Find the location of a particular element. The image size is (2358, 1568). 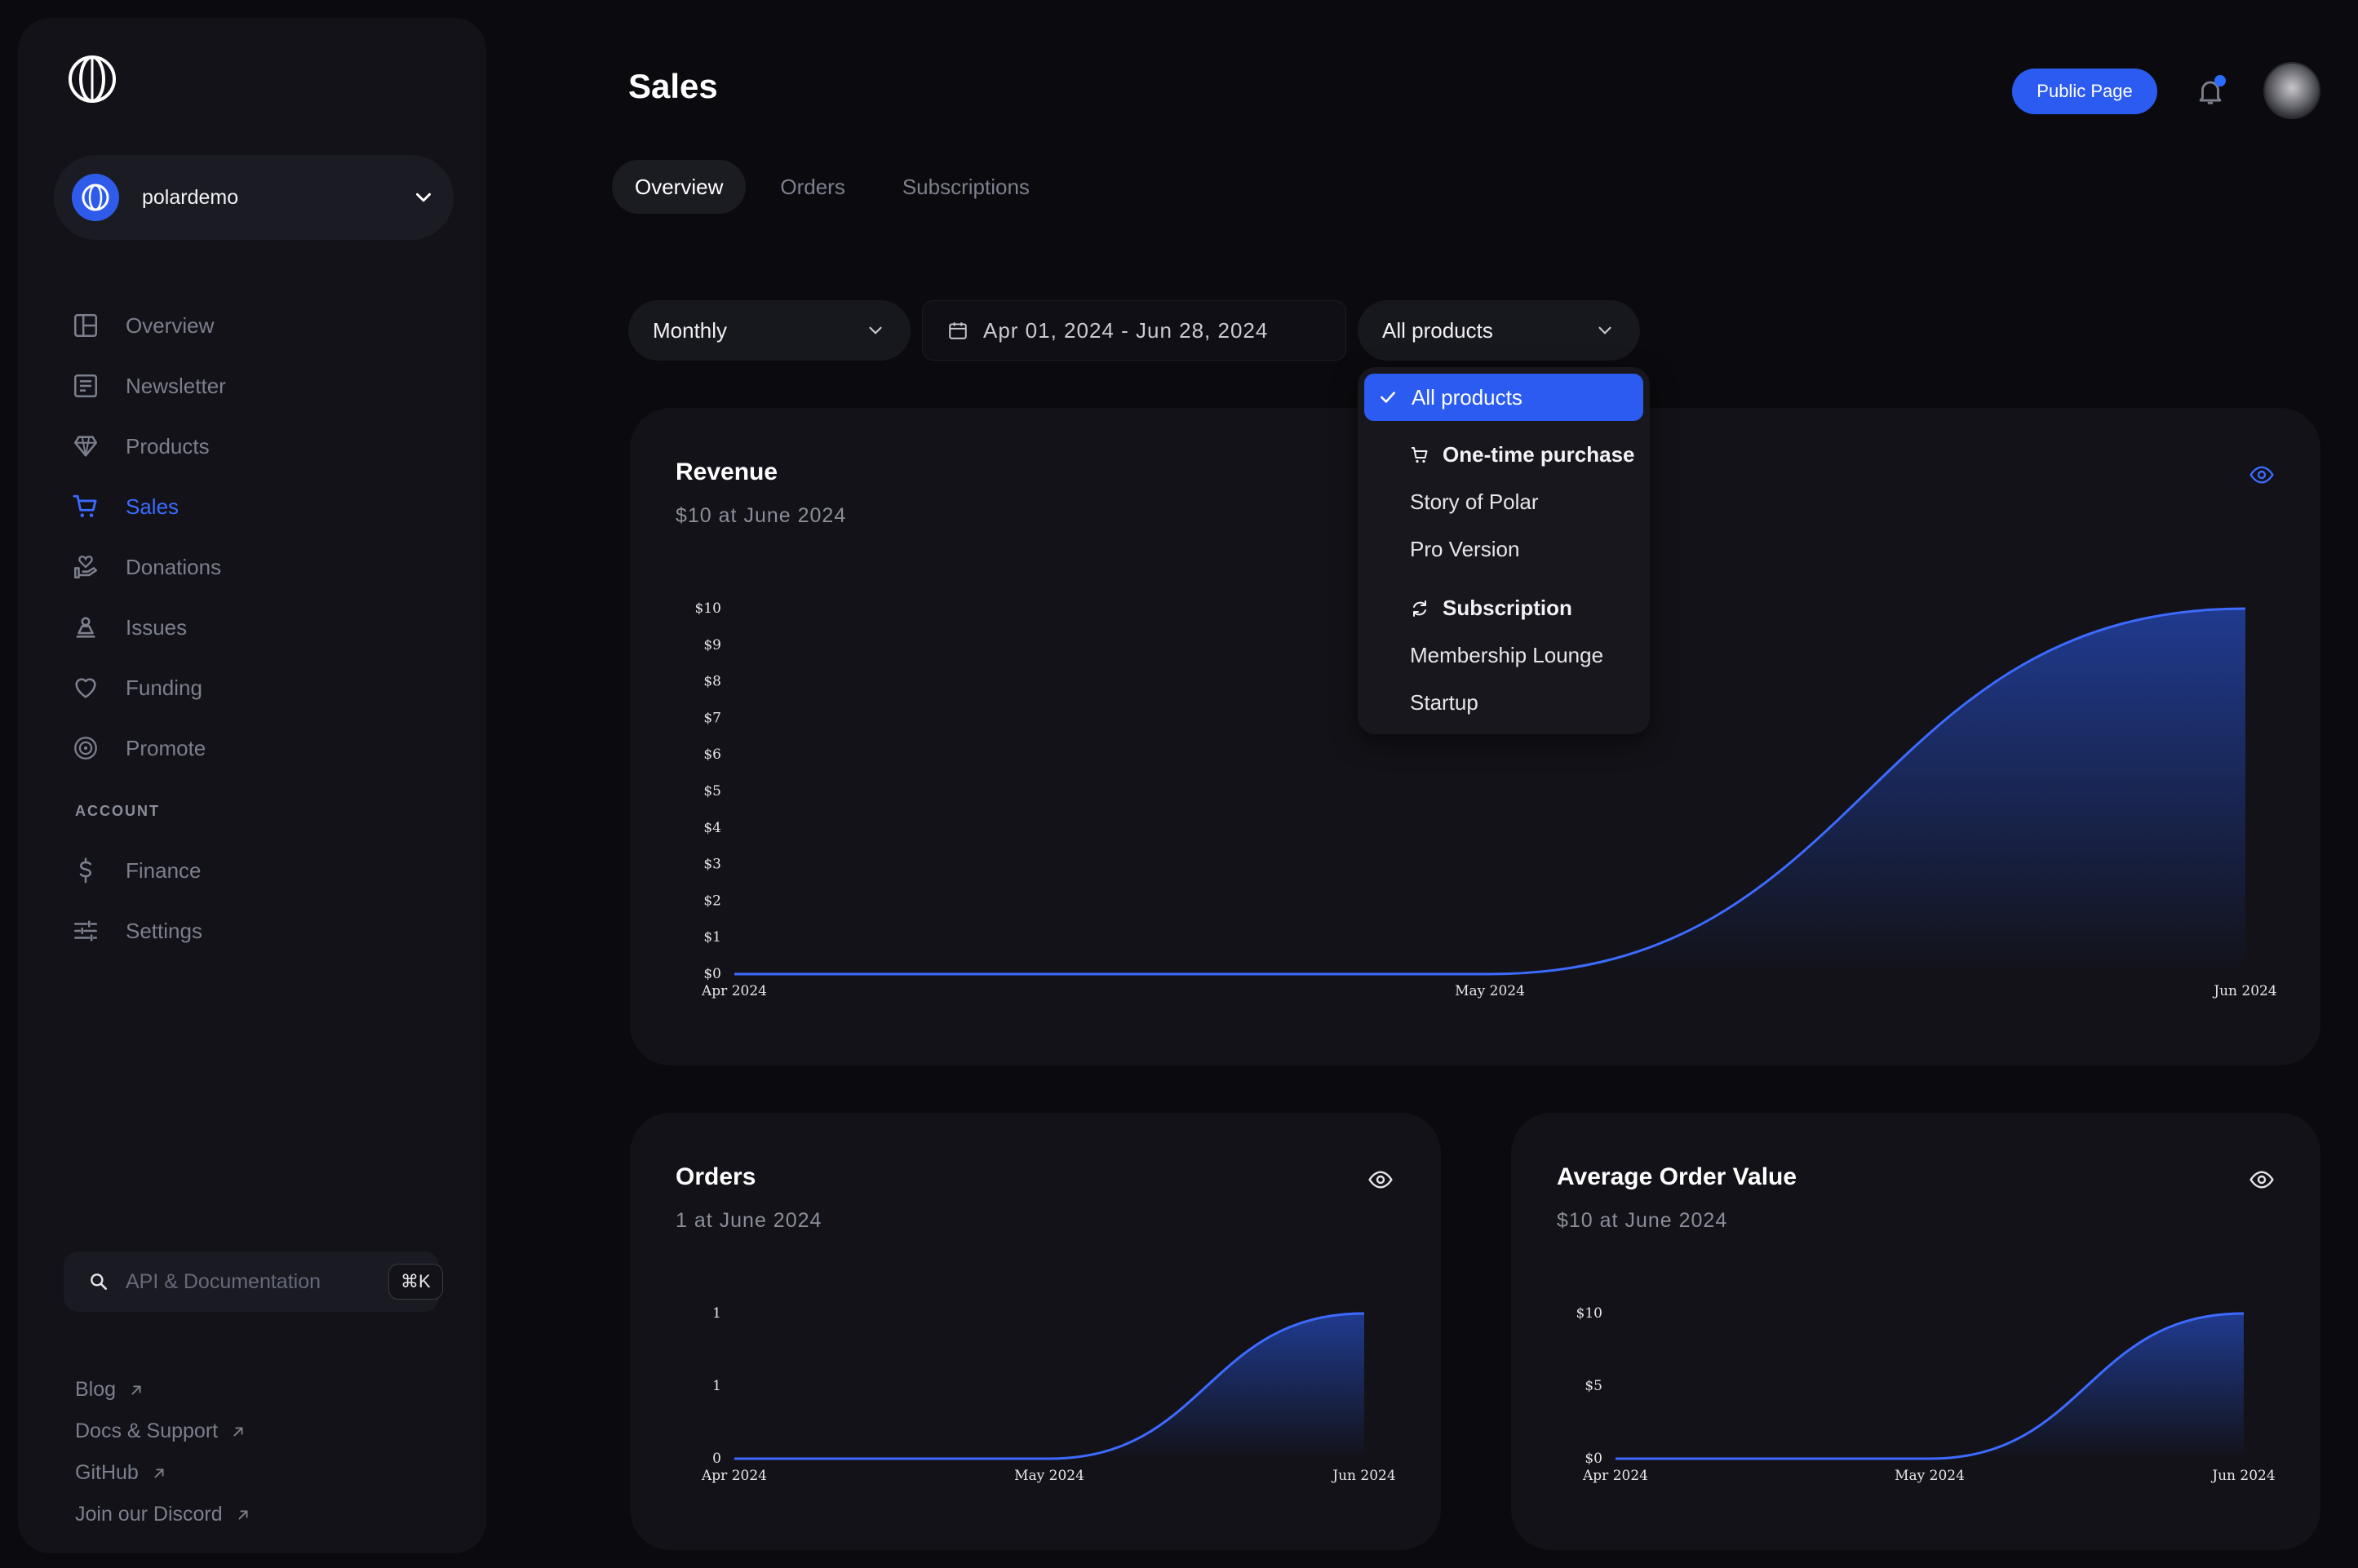

interval-value: Monthly is located at coordinates (690, 330).